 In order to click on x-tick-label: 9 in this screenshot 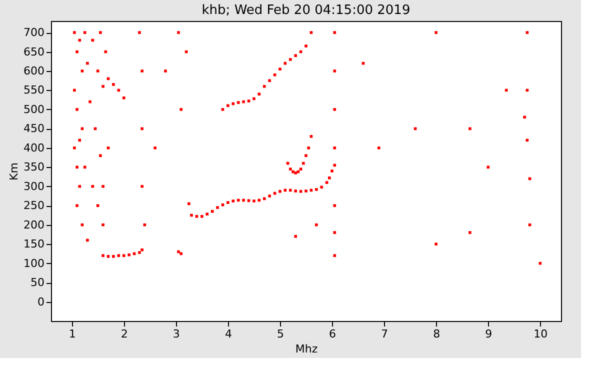, I will do `click(488, 334)`.